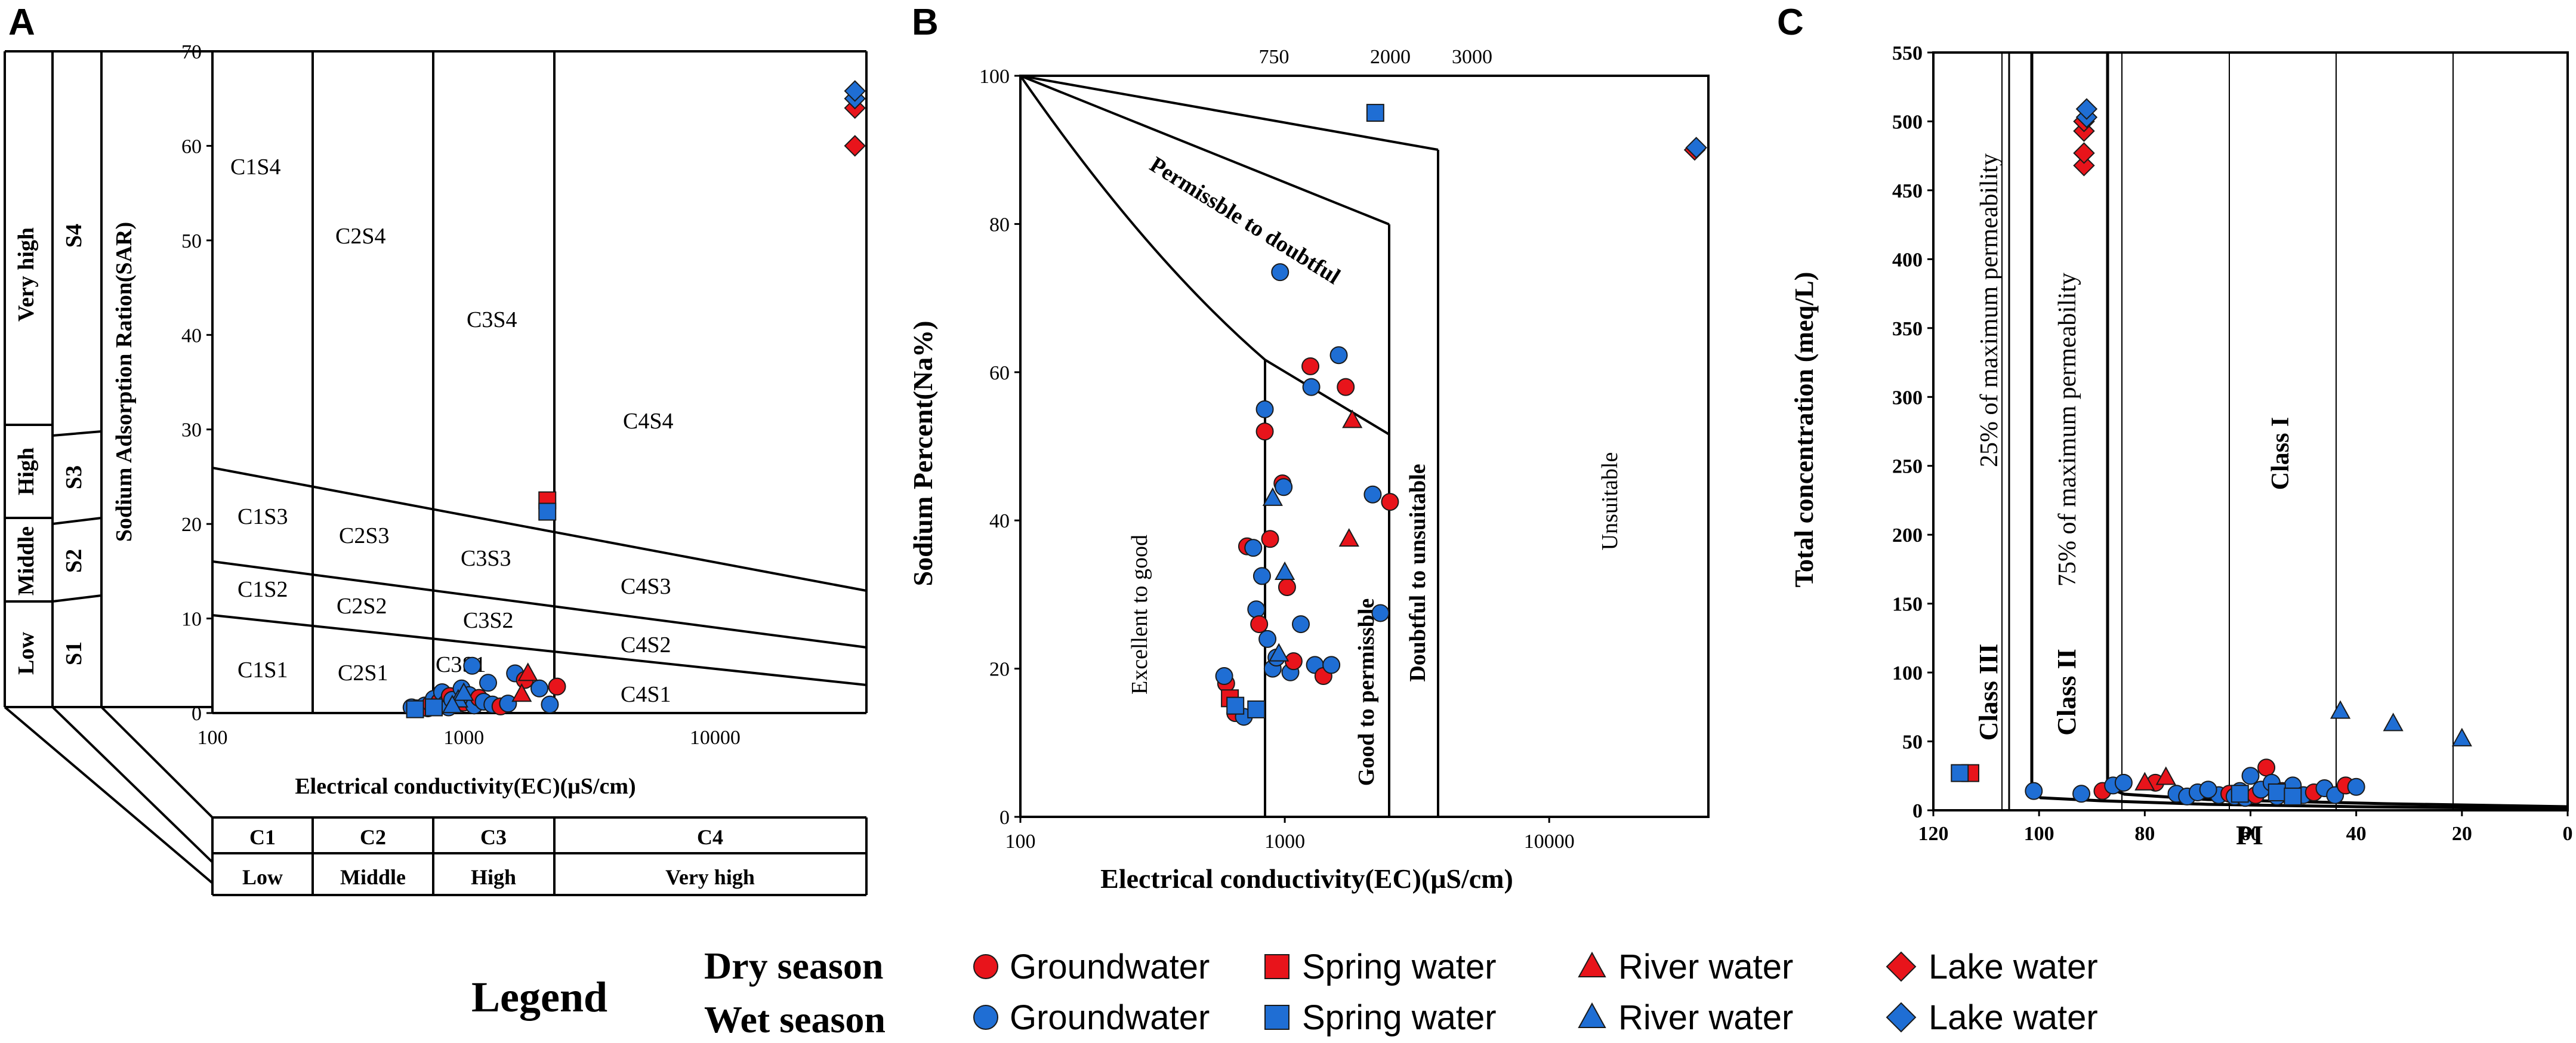 This screenshot has width=2576, height=1043. Describe the element at coordinates (2462, 834) in the screenshot. I see `xtick-label-c-20: 20` at that location.